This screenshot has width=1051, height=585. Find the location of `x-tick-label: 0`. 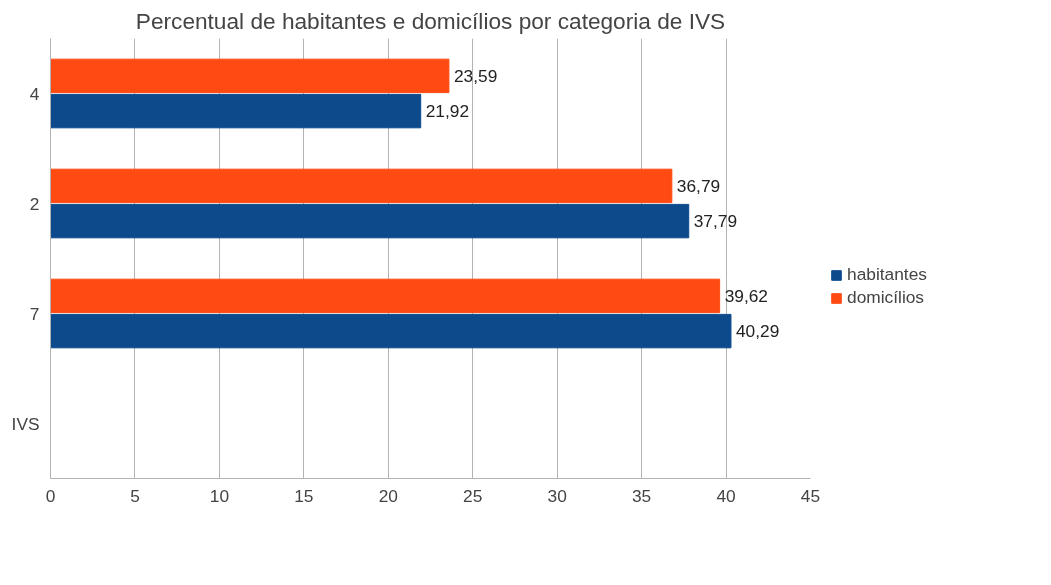

x-tick-label: 0 is located at coordinates (50, 495).